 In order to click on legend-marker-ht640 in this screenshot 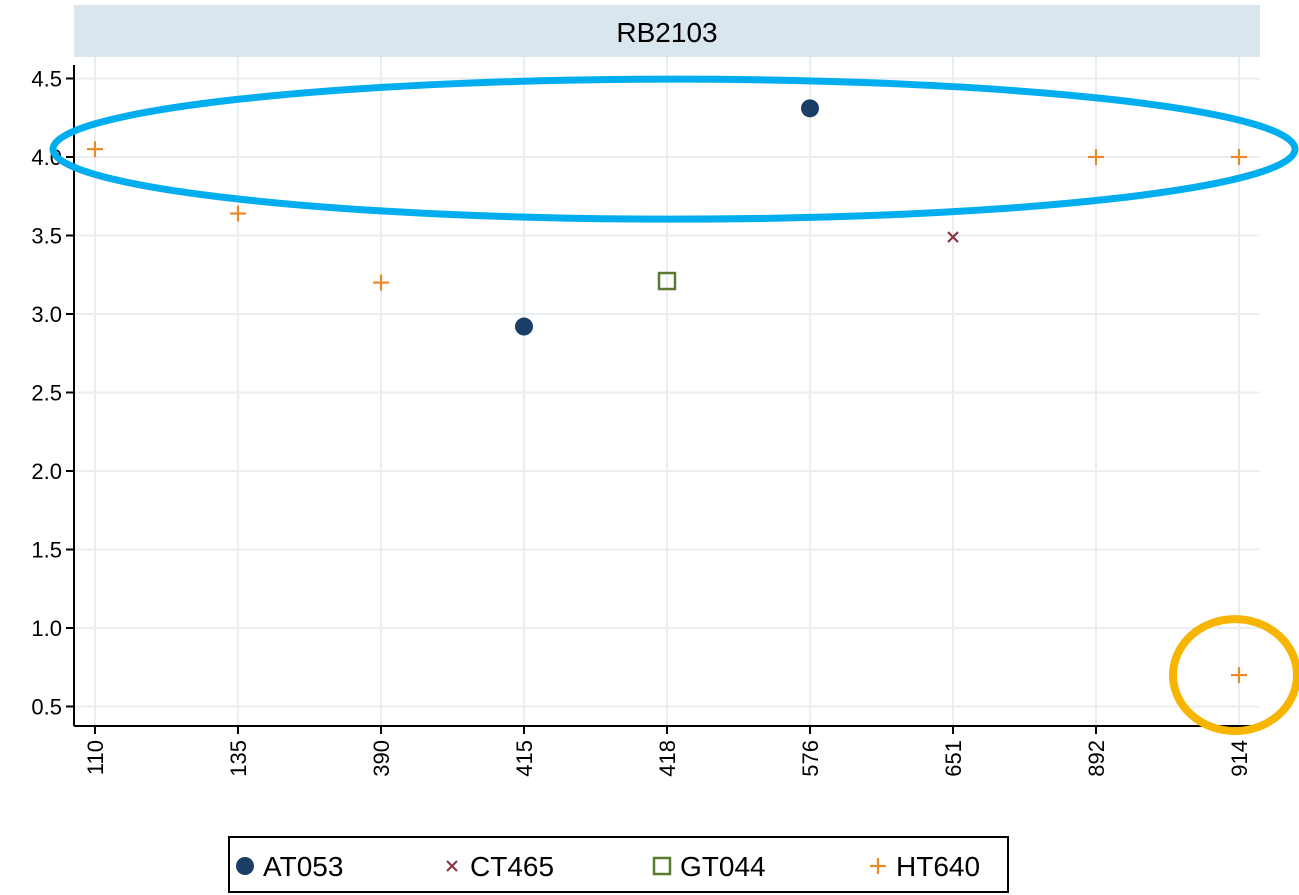, I will do `click(878, 866)`.